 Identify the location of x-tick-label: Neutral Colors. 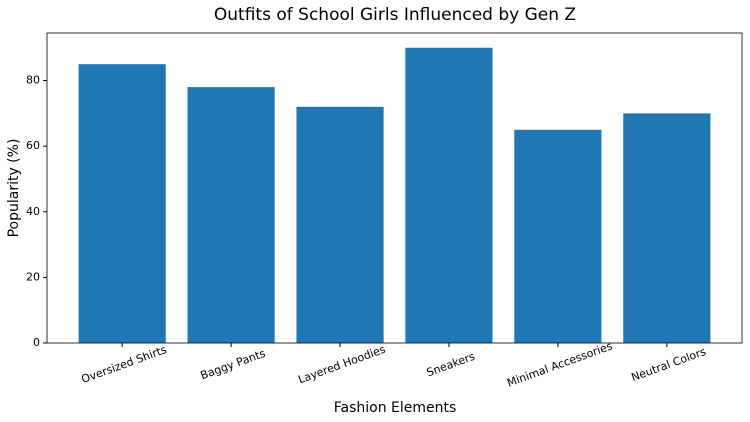
(669, 364).